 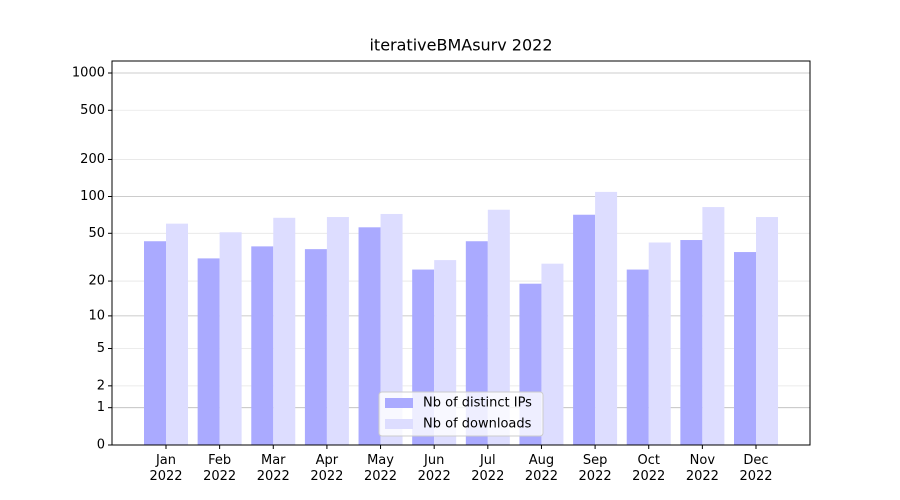 I want to click on x-tick-label: Jul 2022, so click(x=488, y=468).